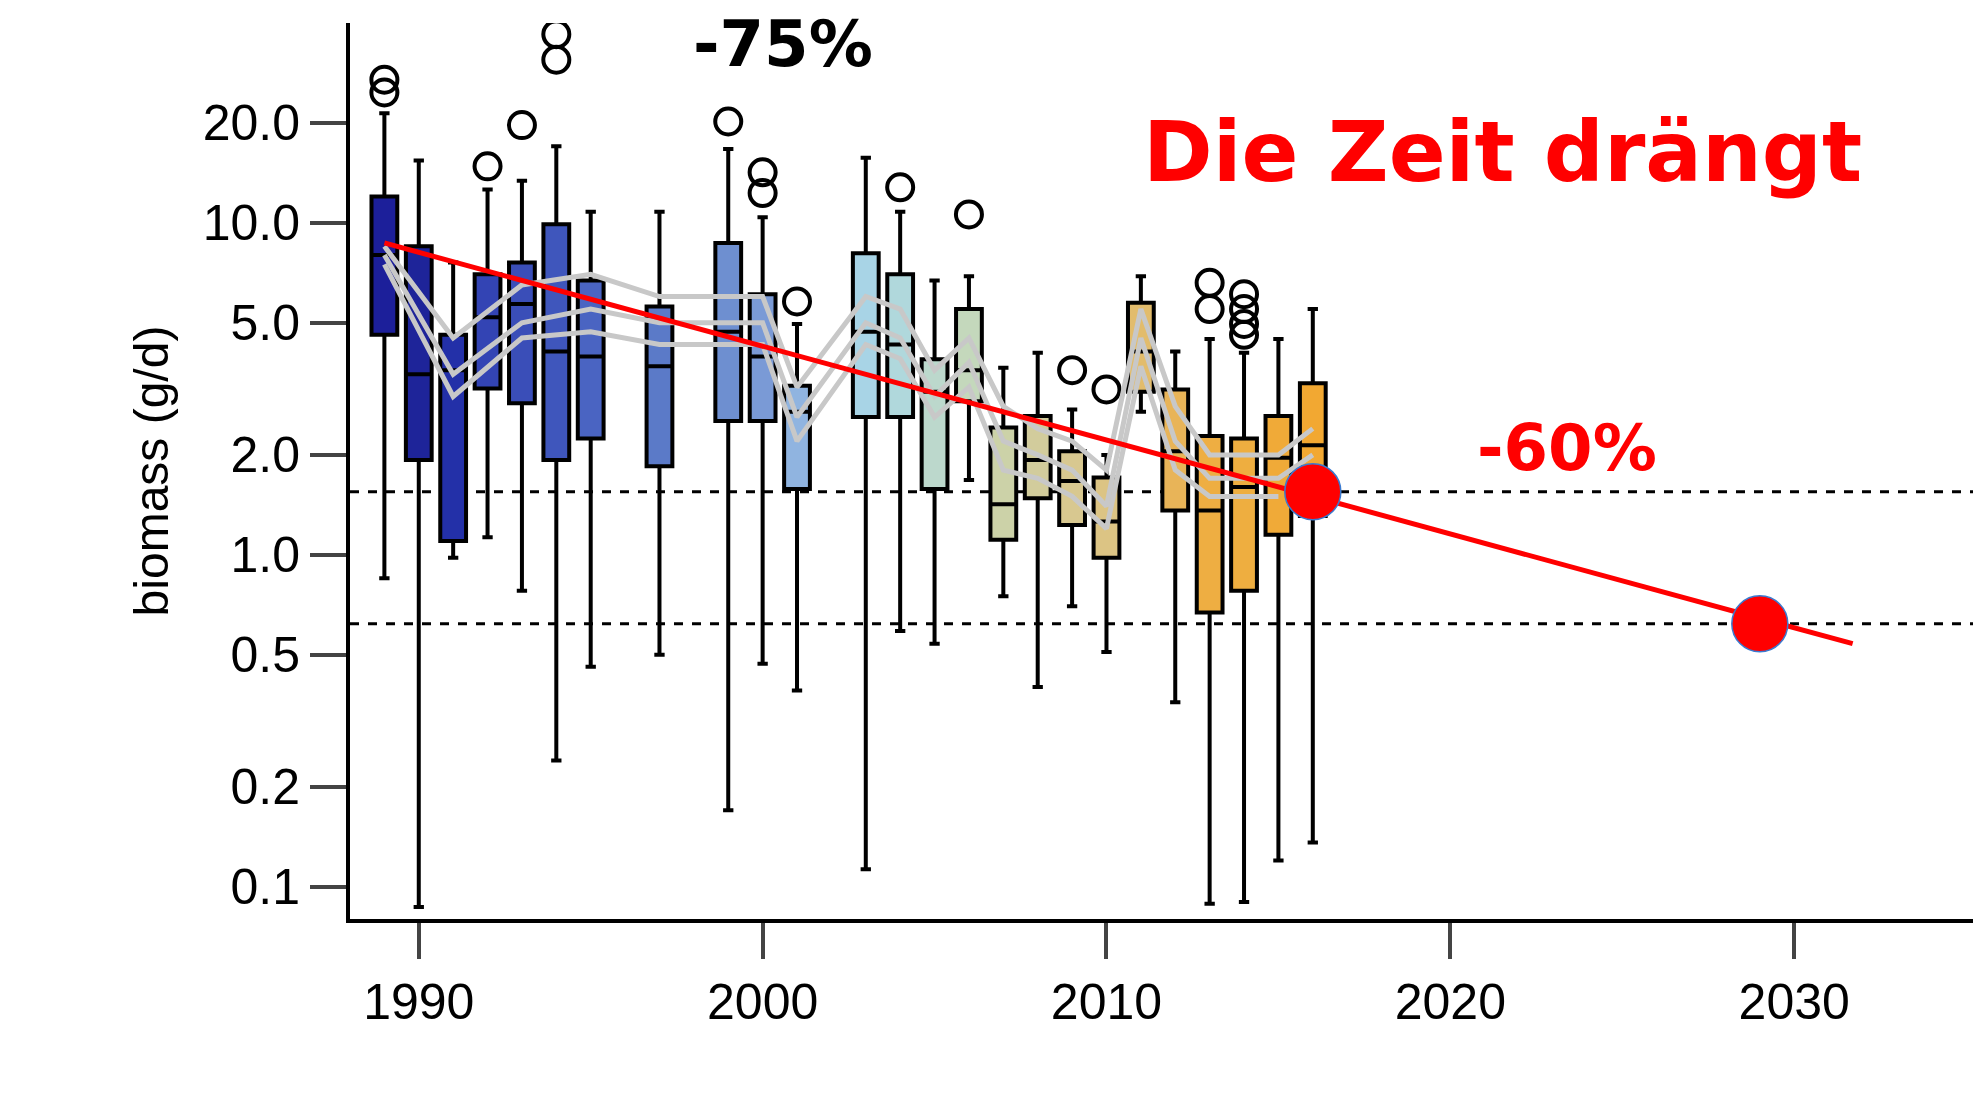 This screenshot has height=1093, width=1981. Describe the element at coordinates (763, 1002) in the screenshot. I see `x-tick-label: 2000` at that location.